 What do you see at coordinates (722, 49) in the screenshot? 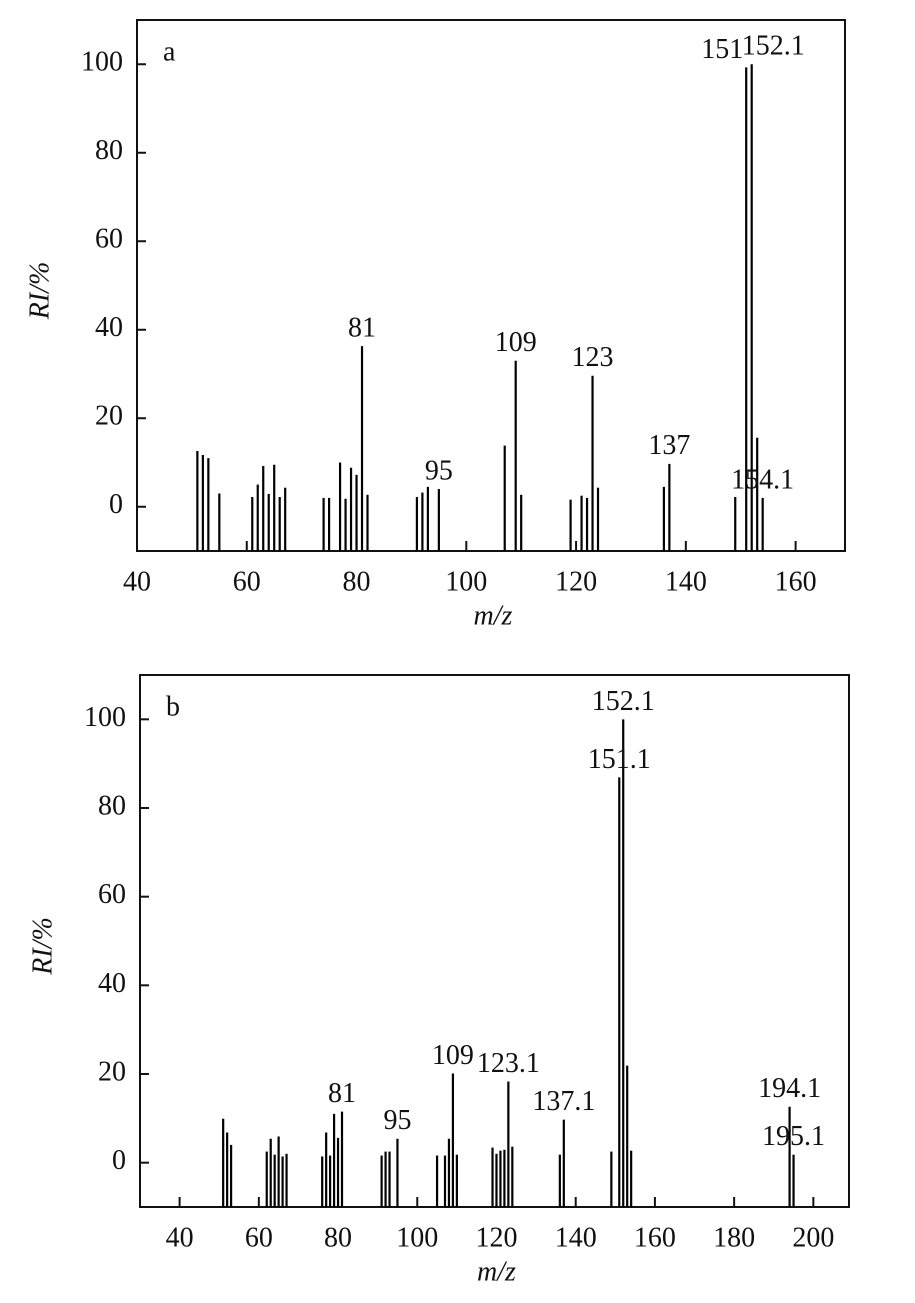
I see `peak-label: 151` at bounding box center [722, 49].